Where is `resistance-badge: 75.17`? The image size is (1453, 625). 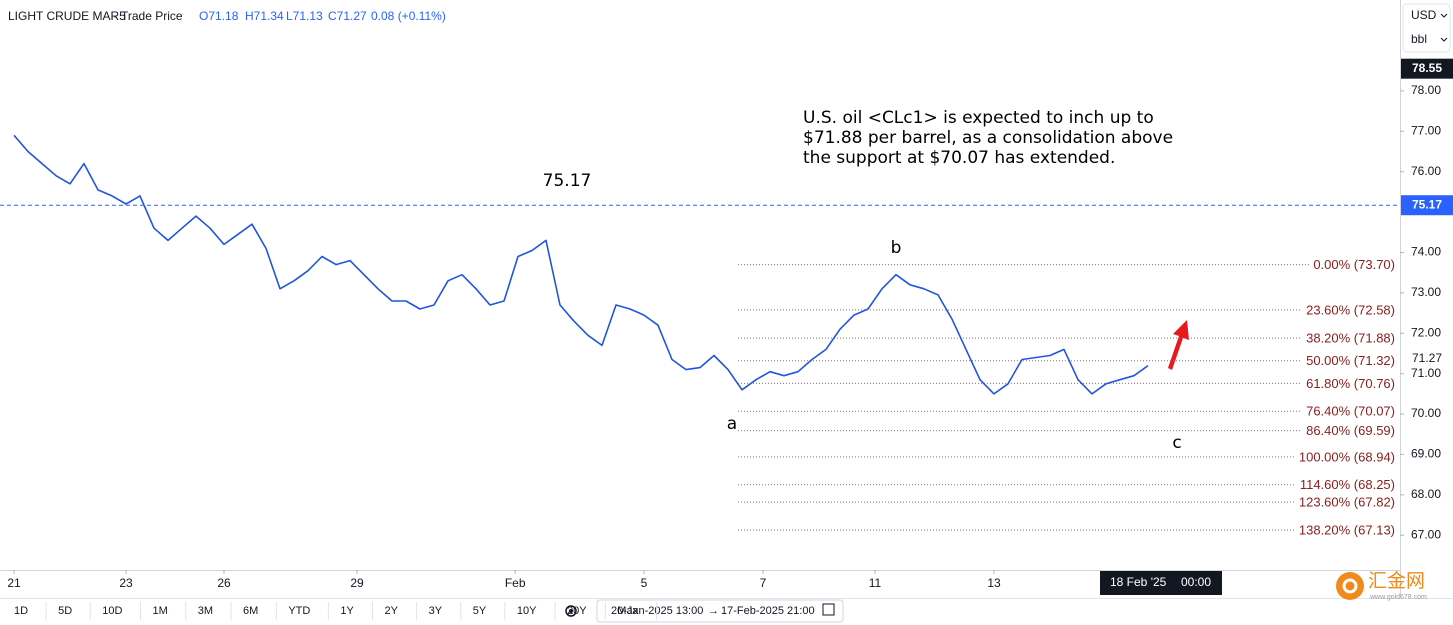 resistance-badge: 75.17 is located at coordinates (1427, 204).